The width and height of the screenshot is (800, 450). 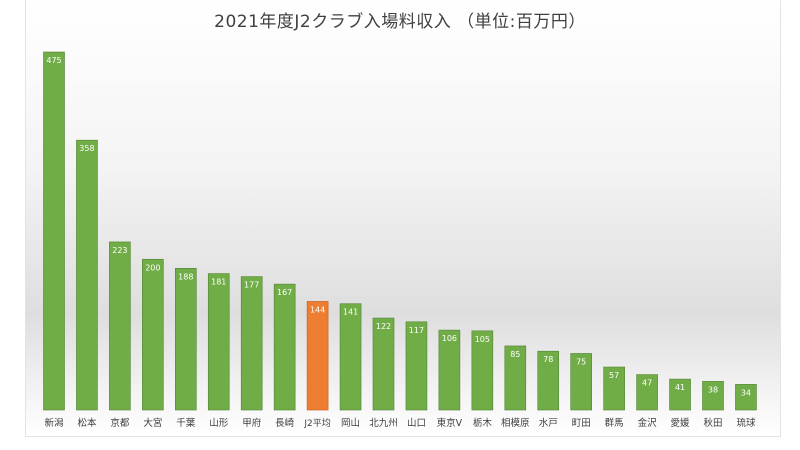 What do you see at coordinates (317, 309) in the screenshot?
I see `value-label-J2平均: 144` at bounding box center [317, 309].